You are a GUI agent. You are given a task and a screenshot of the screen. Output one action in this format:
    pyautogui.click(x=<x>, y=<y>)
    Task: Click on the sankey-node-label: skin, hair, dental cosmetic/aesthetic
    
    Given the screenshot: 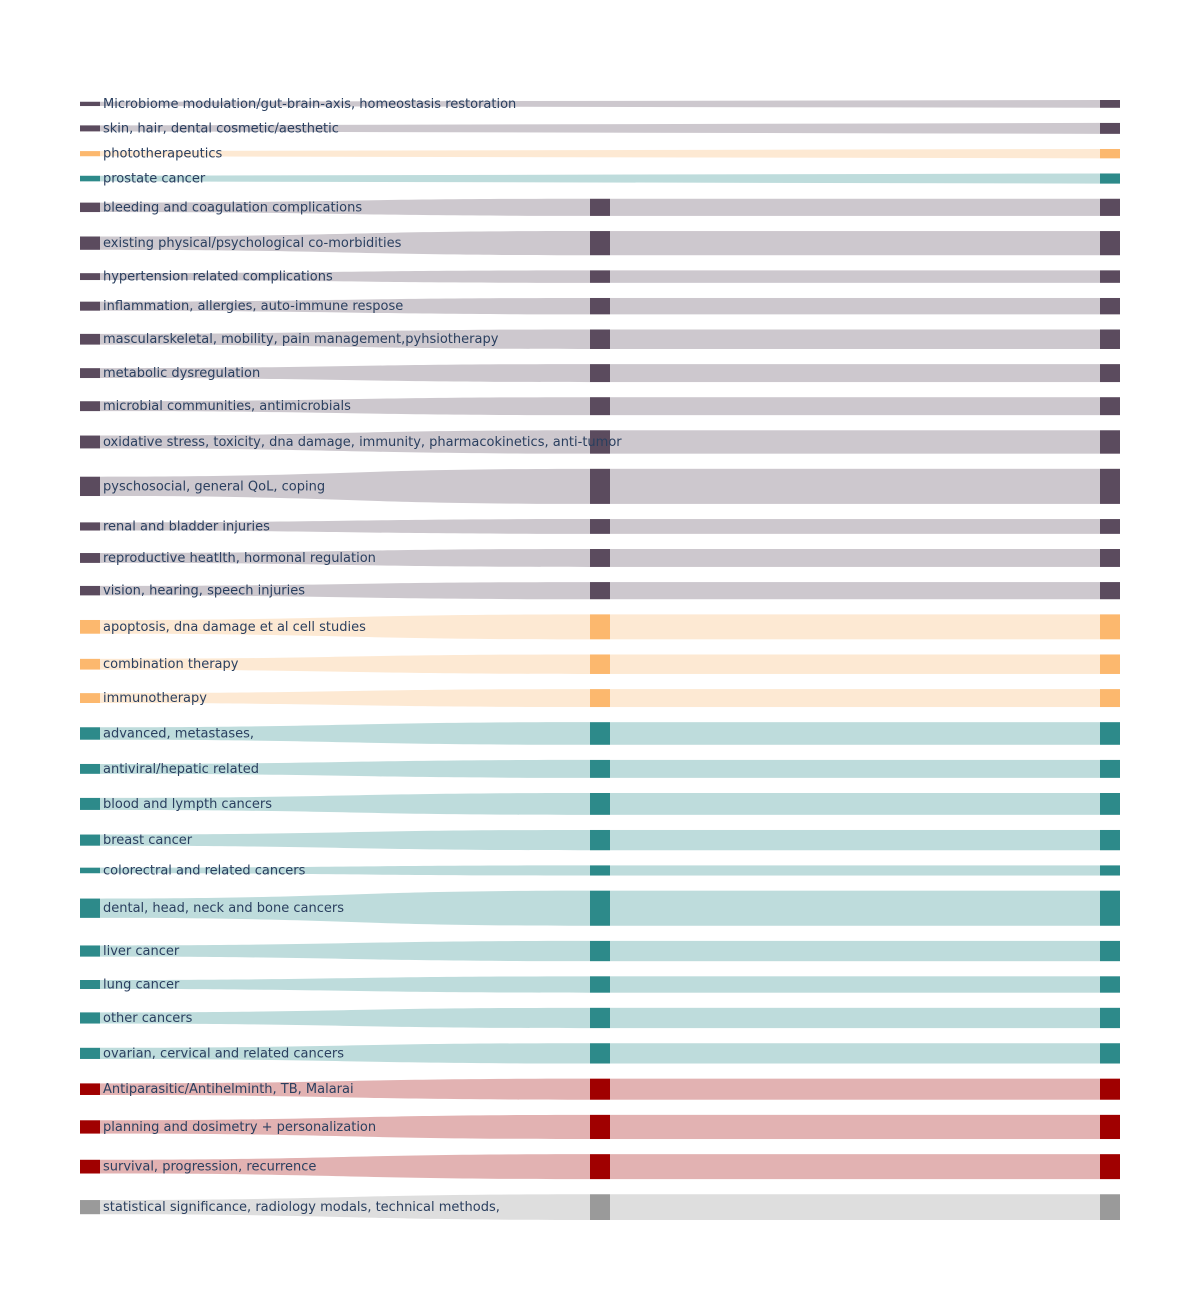 What is the action you would take?
    pyautogui.click(x=221, y=128)
    